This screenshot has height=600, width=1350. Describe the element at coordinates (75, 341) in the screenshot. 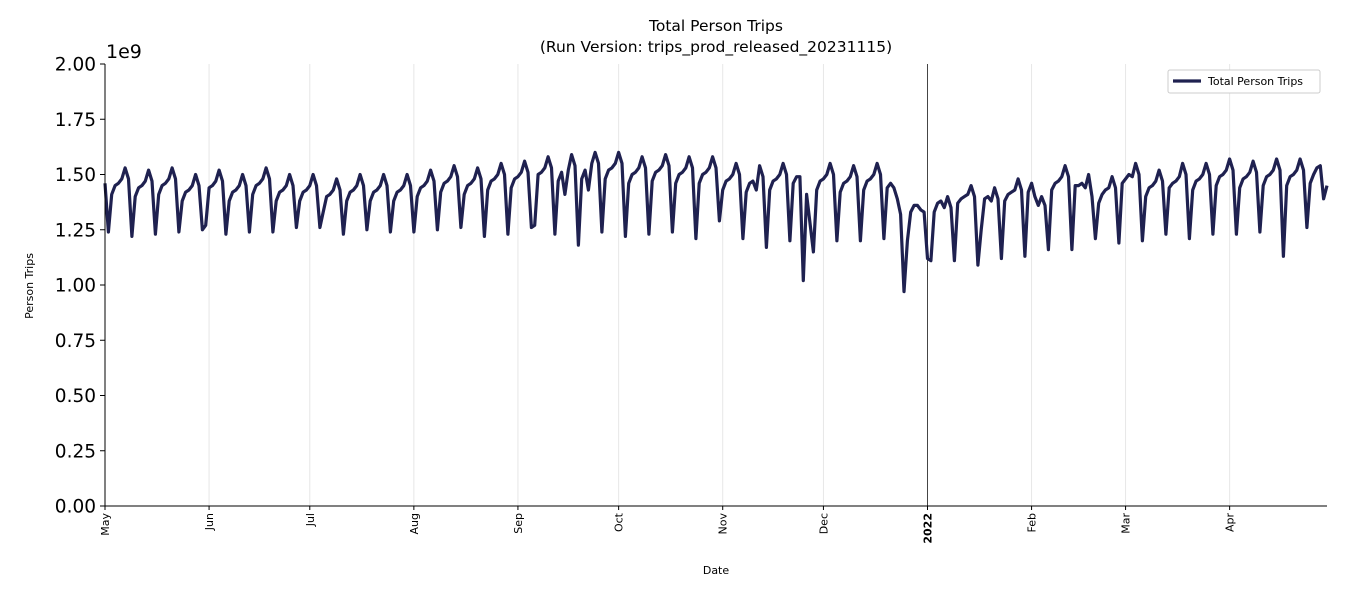

I see `y-tick-label: 0.75` at that location.